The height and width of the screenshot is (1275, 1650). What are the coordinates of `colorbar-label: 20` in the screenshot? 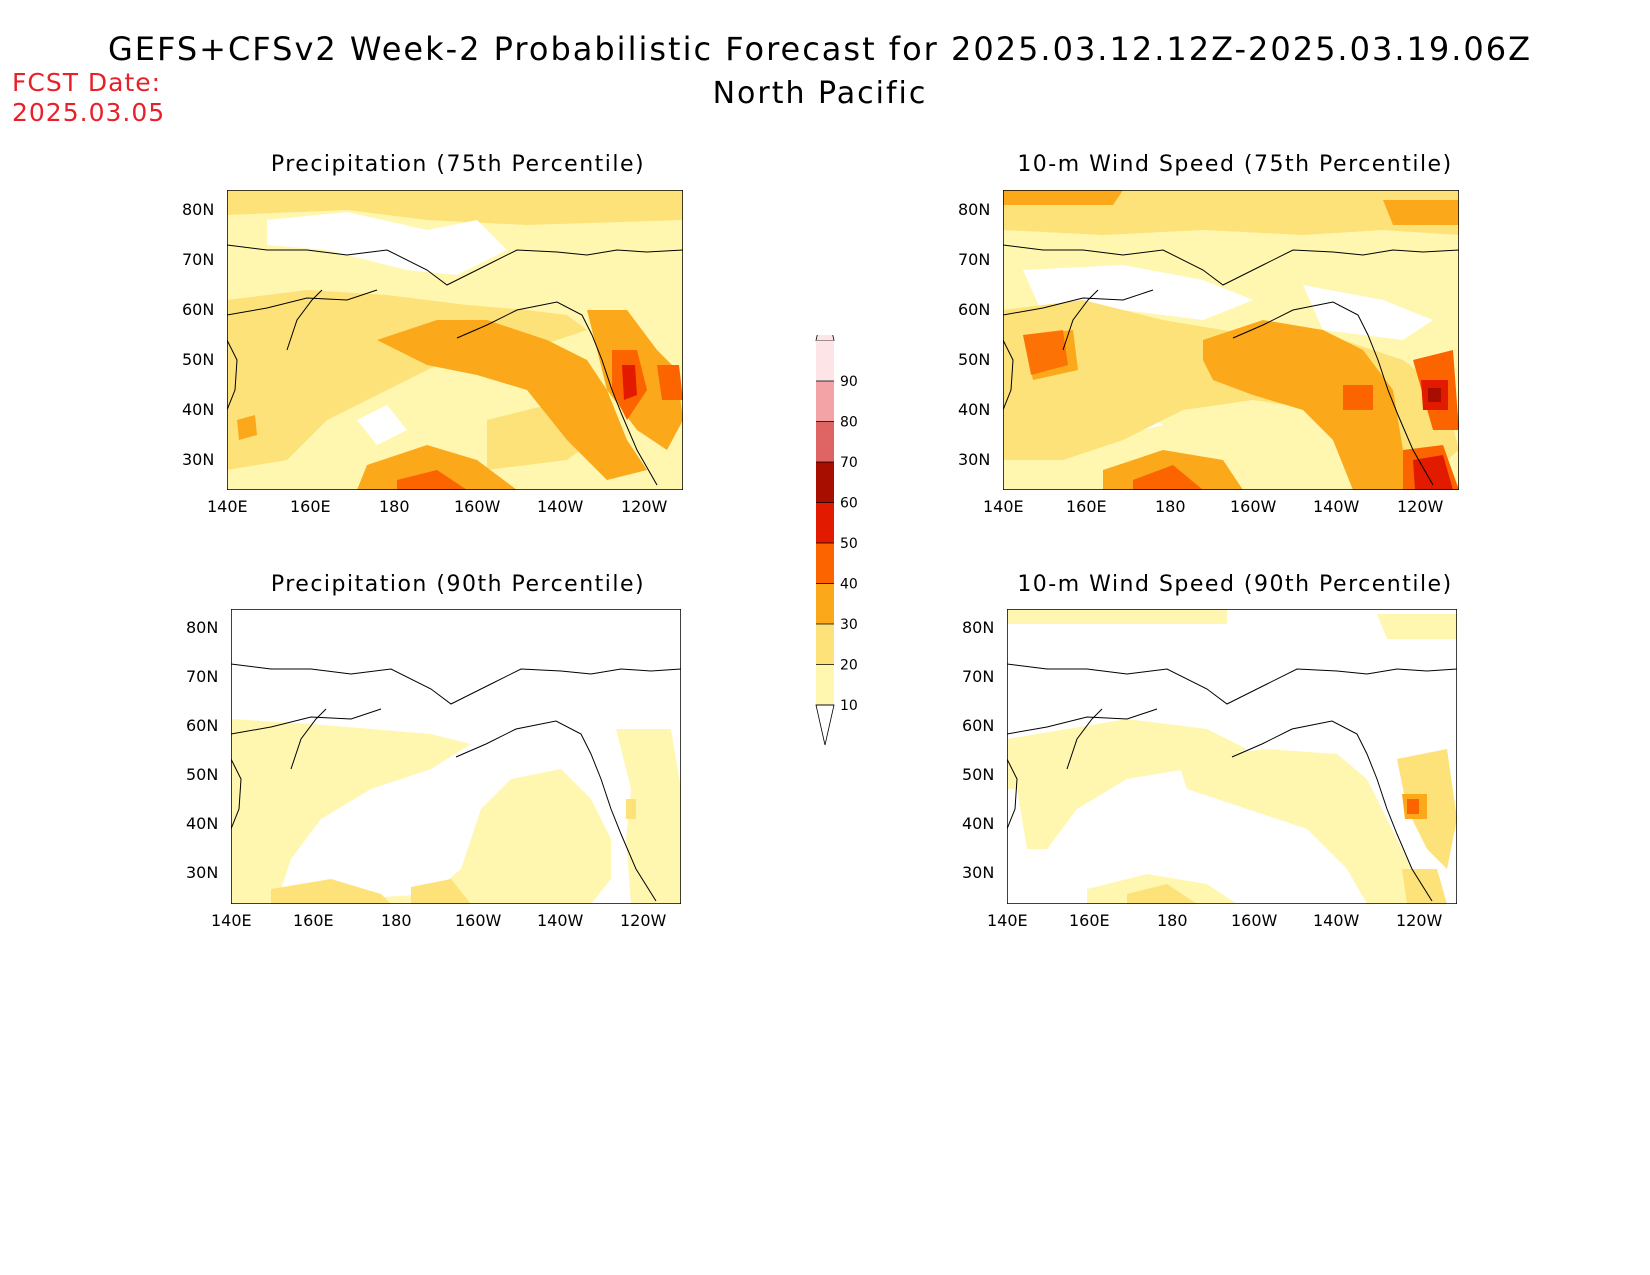 It's located at (849, 666).